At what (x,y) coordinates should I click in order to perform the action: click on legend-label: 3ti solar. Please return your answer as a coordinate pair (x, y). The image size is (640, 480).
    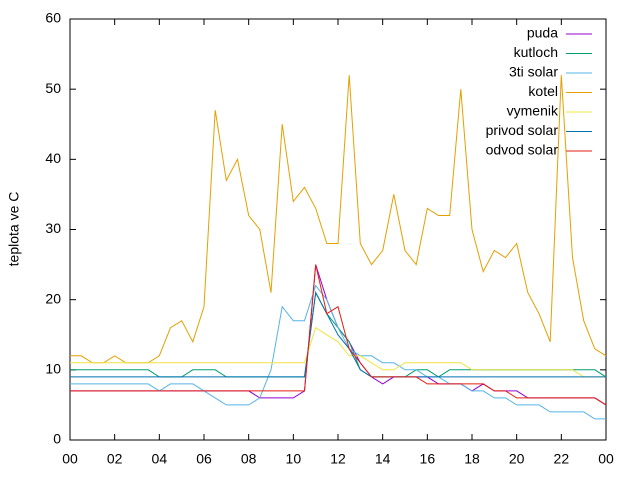
    Looking at the image, I should click on (533, 72).